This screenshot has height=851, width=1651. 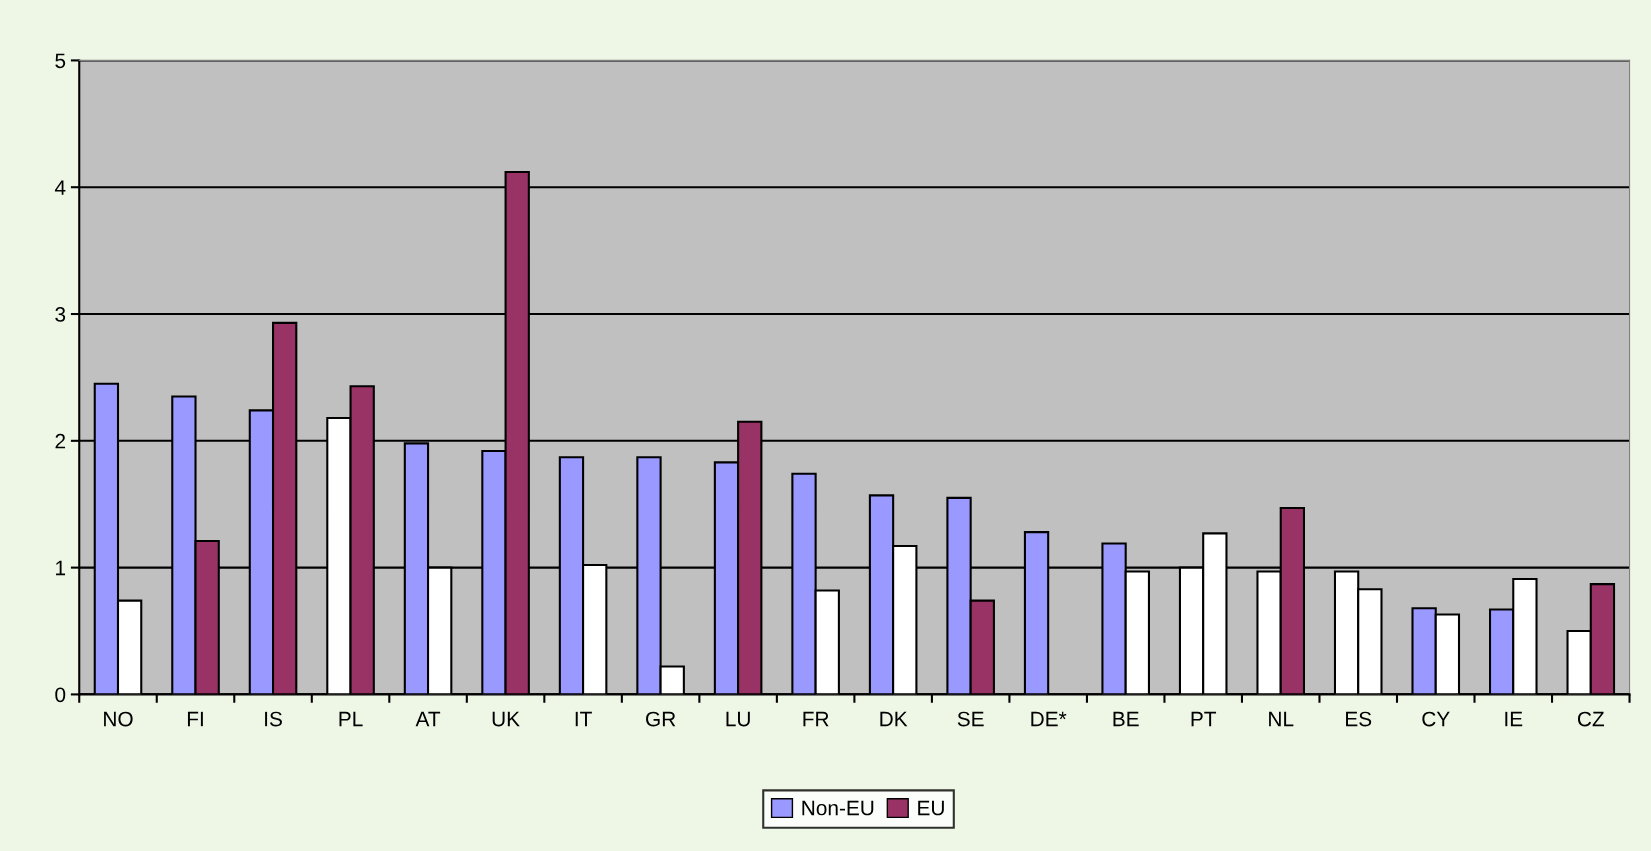 What do you see at coordinates (60, 61) in the screenshot?
I see `y-tick-label: 5` at bounding box center [60, 61].